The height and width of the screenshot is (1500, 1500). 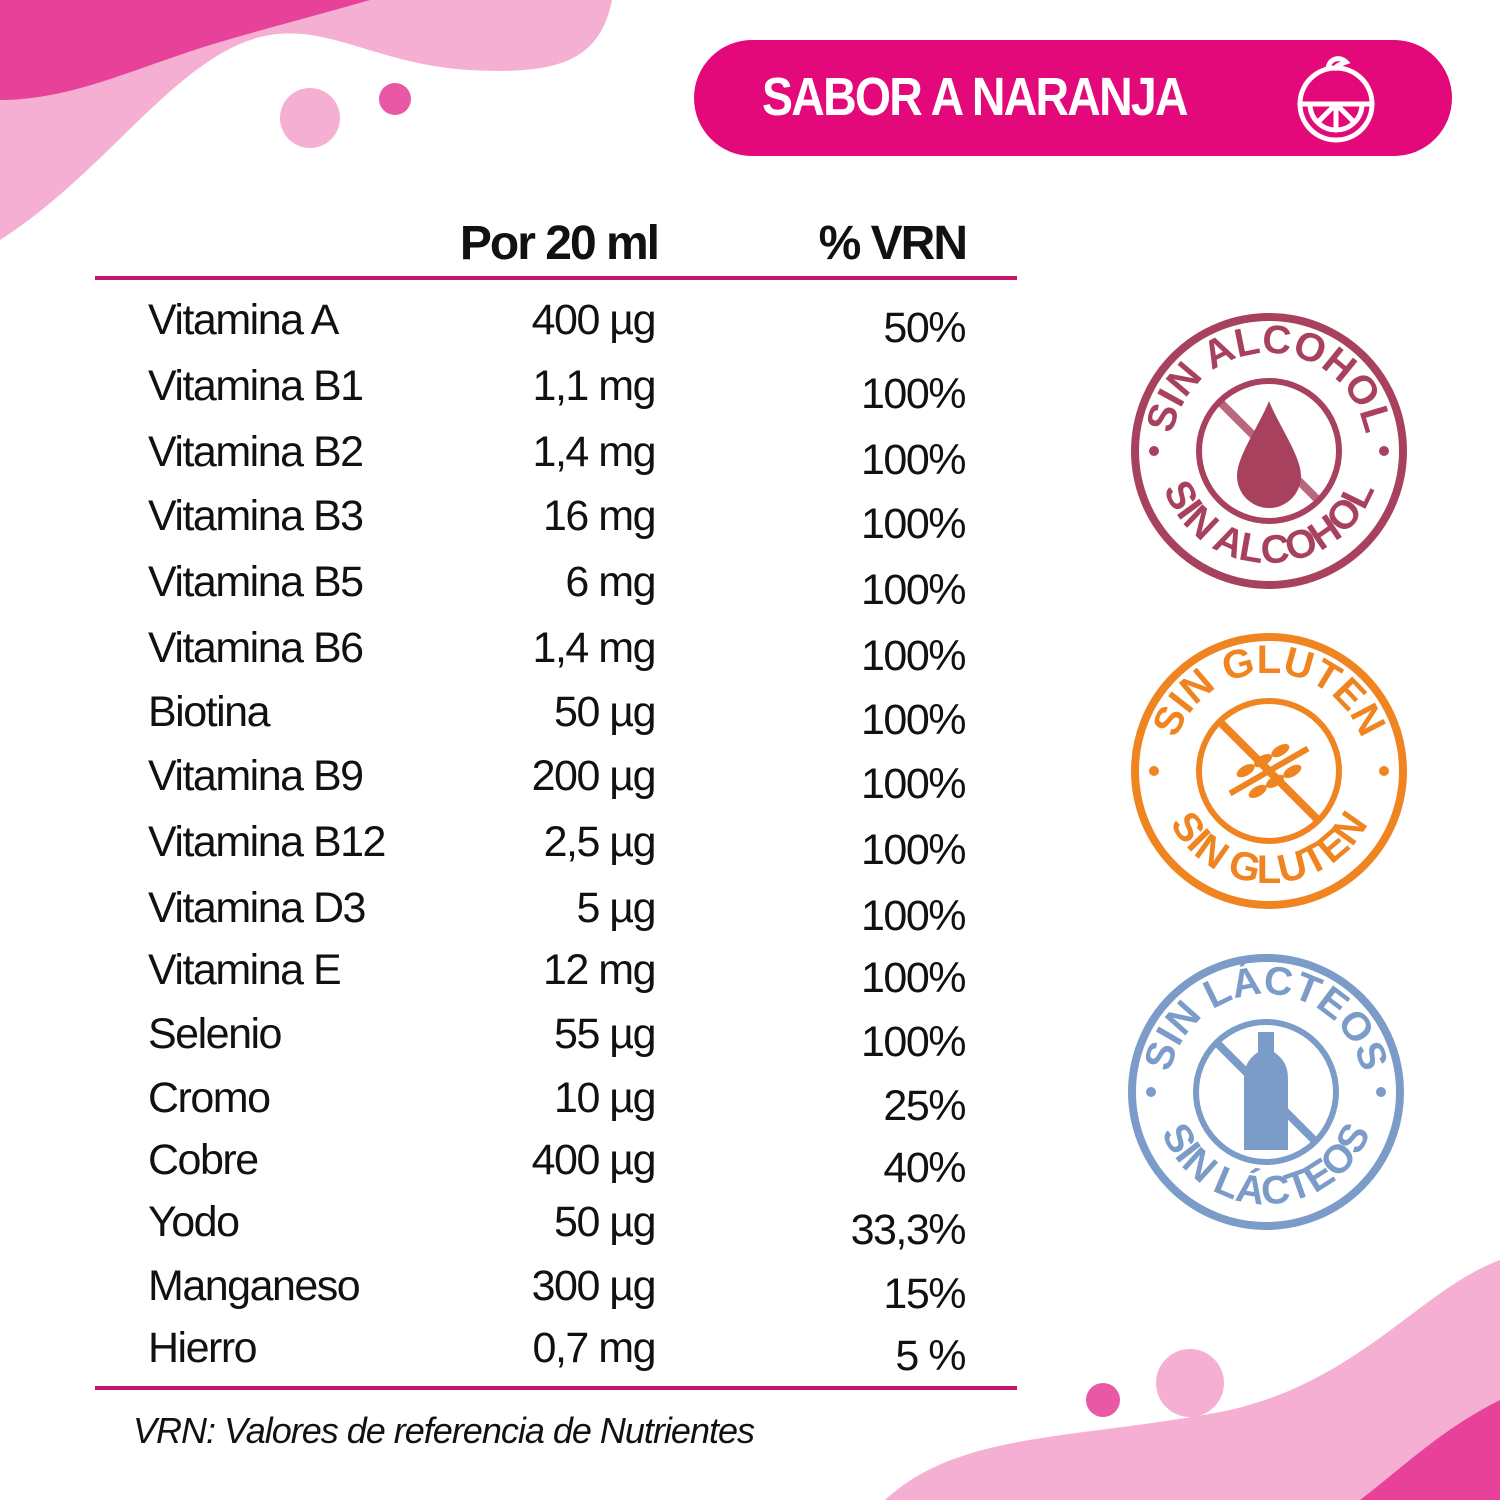 I want to click on blob-light-bottom, so click(x=1192, y=1380).